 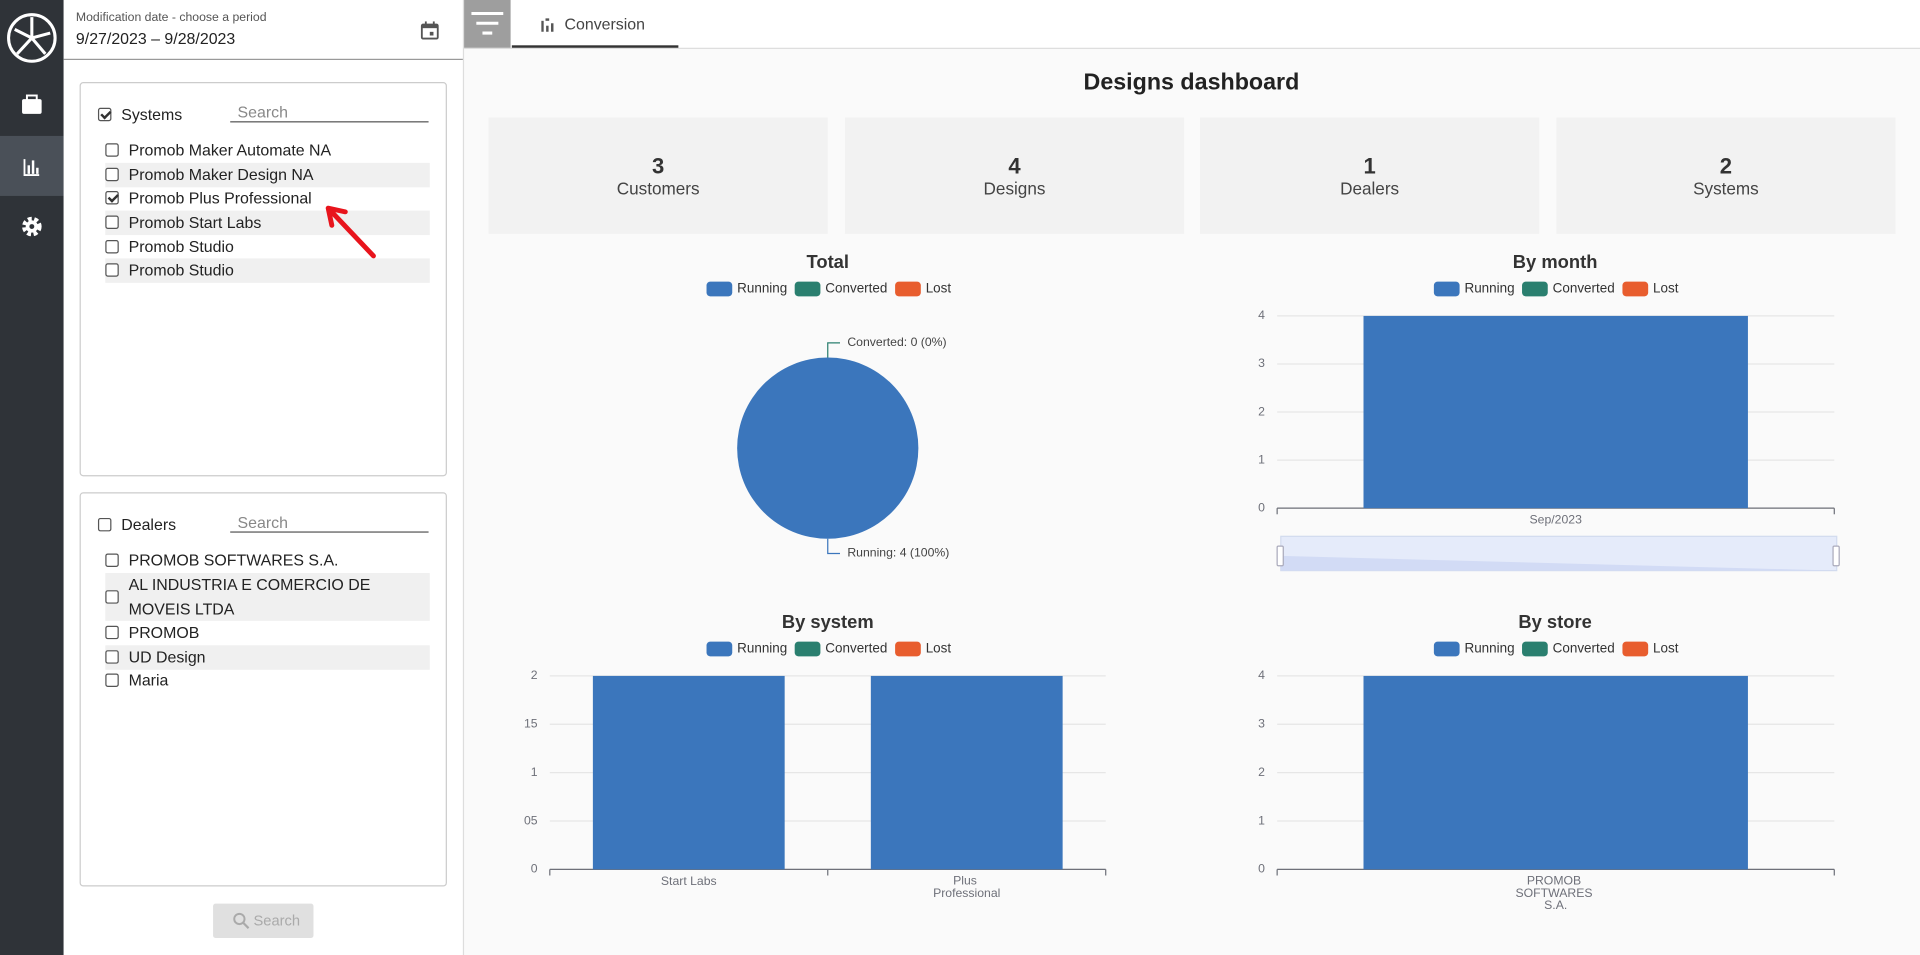 What do you see at coordinates (164, 632) in the screenshot?
I see `item-label: PROMOB` at bounding box center [164, 632].